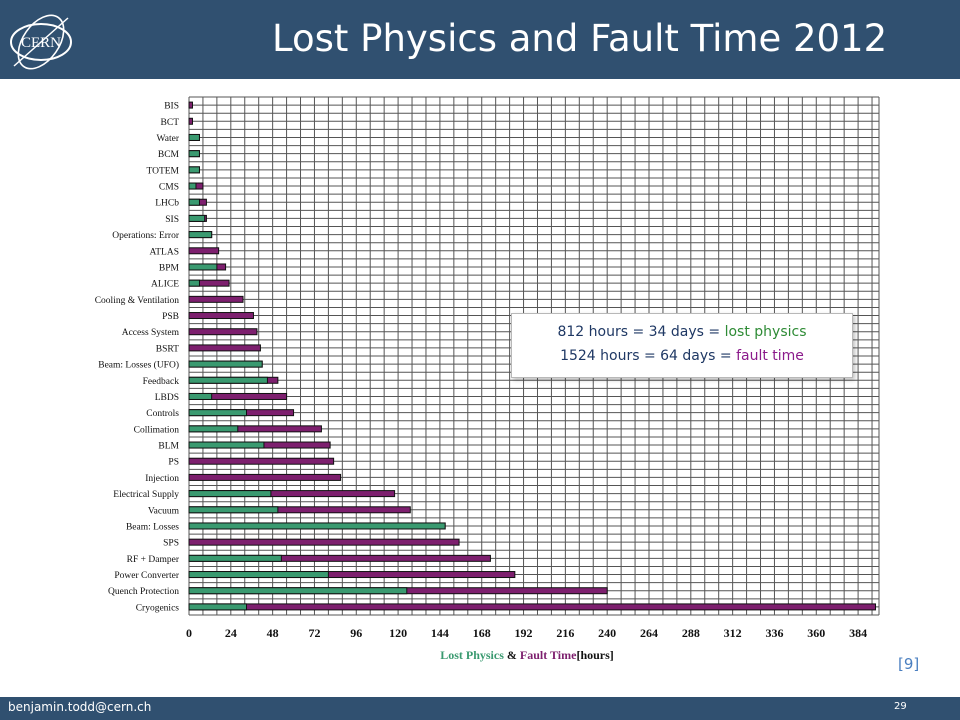  I want to click on category-label: Feedback, so click(161, 382).